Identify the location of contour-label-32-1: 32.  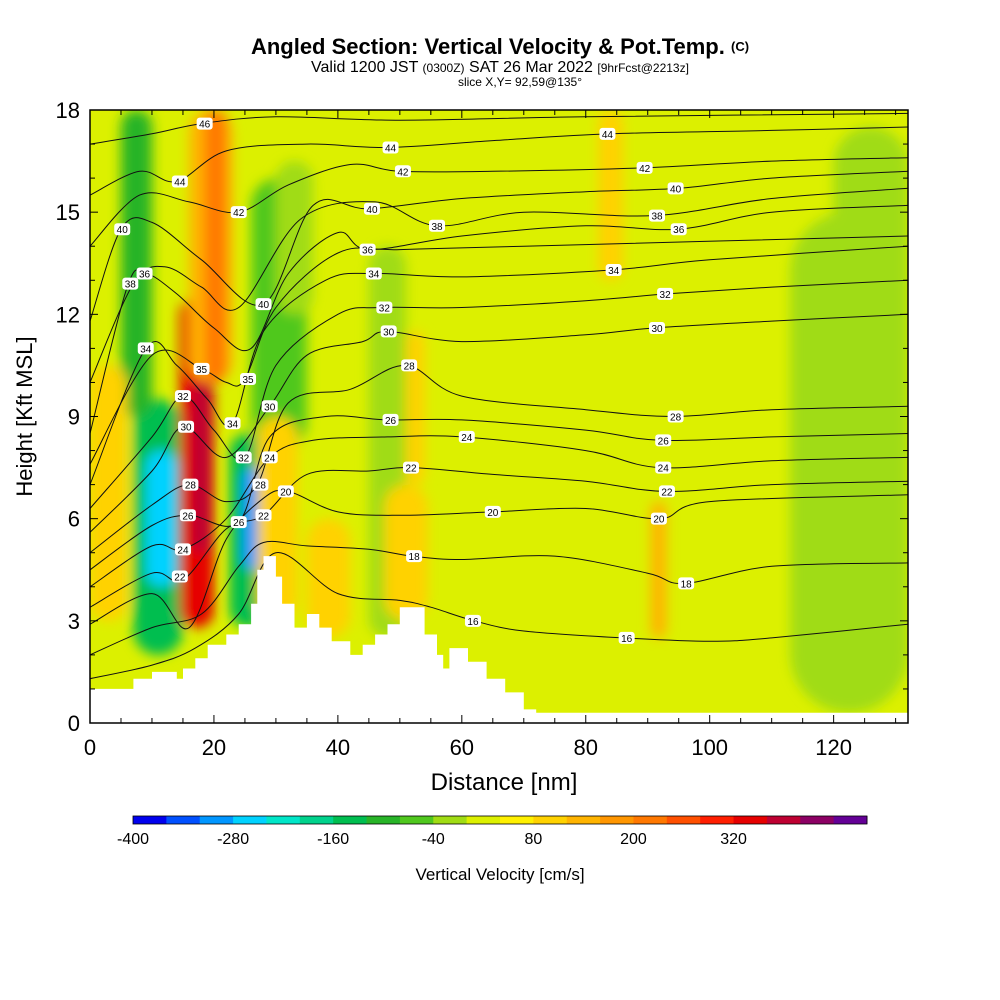
(244, 458).